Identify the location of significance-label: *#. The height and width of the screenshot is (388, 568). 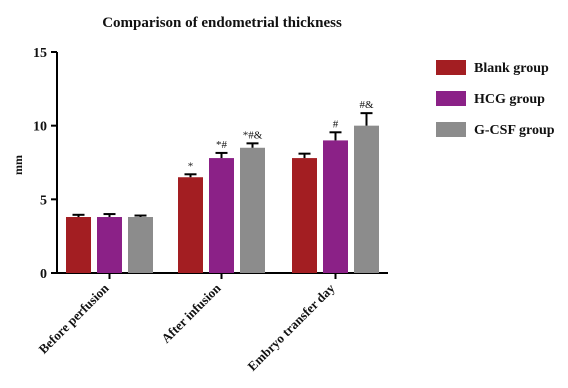
(222, 145).